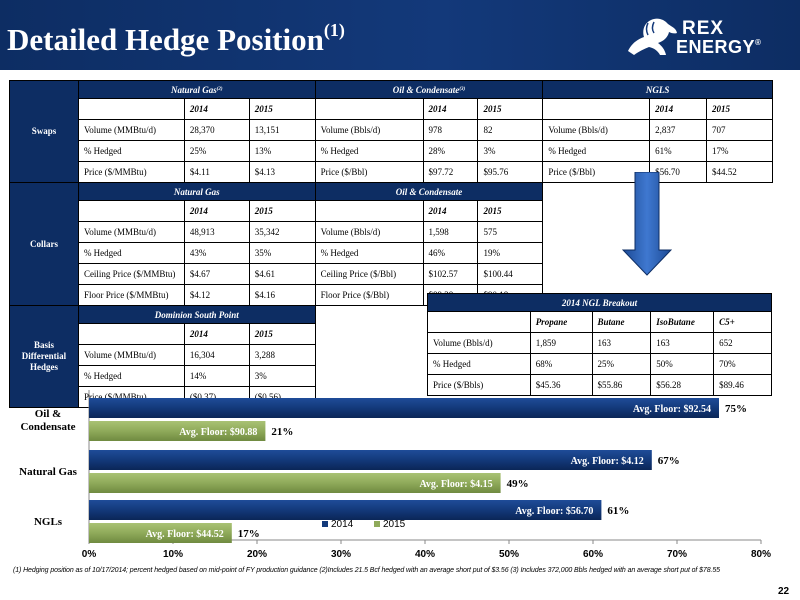 Image resolution: width=800 pixels, height=600 pixels. What do you see at coordinates (657, 89) in the screenshot?
I see `group-header: NGLS` at bounding box center [657, 89].